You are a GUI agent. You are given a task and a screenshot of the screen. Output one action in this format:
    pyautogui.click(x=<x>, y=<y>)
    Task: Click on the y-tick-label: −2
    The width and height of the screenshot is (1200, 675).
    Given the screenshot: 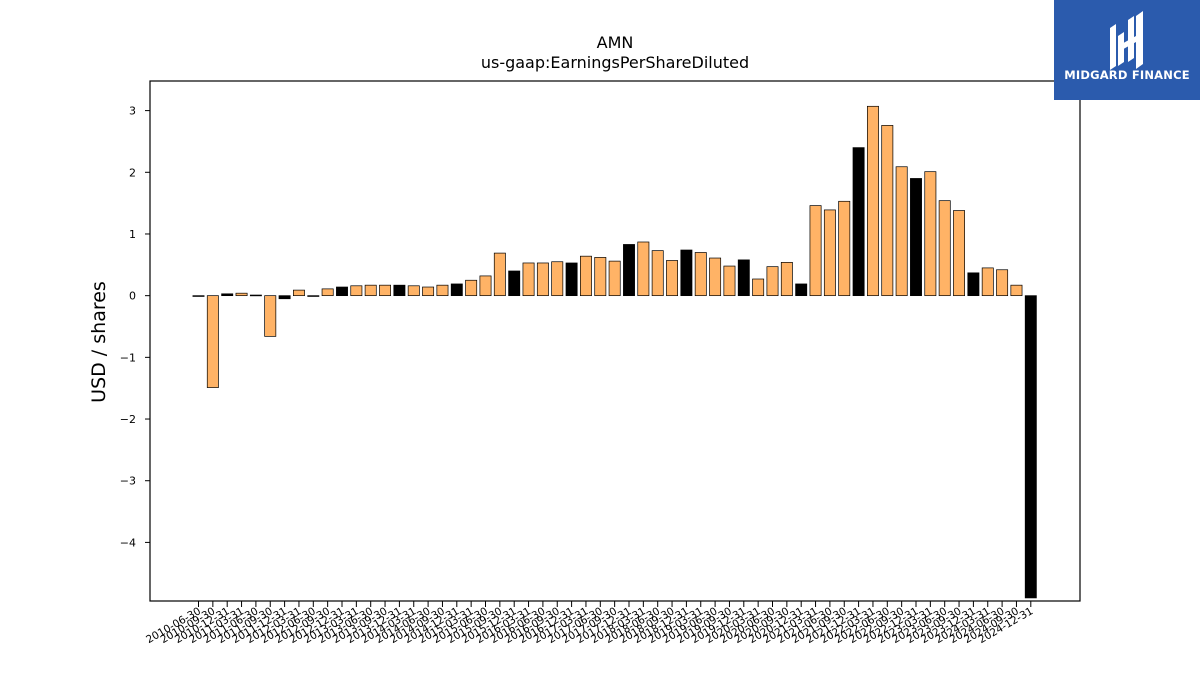 What is the action you would take?
    pyautogui.click(x=128, y=419)
    